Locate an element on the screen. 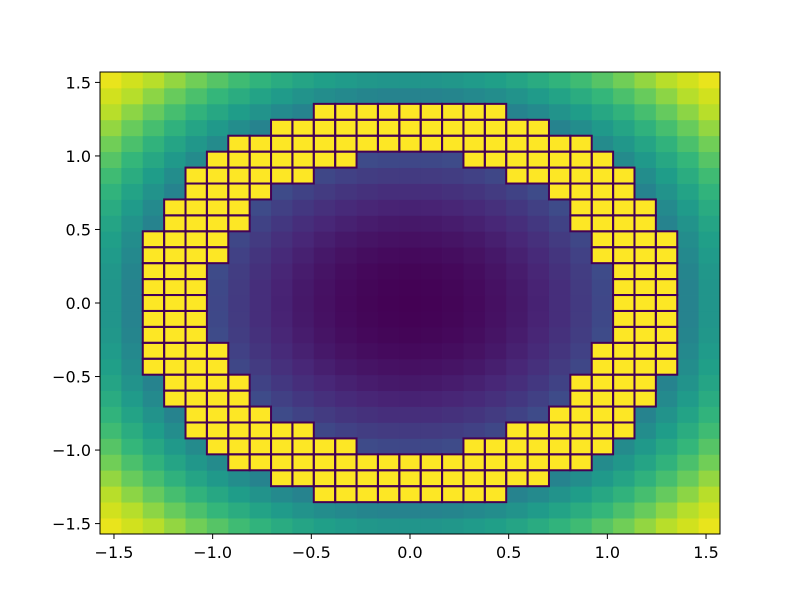 The height and width of the screenshot is (600, 800). highlight-cell-outline is located at coordinates (666, 239).